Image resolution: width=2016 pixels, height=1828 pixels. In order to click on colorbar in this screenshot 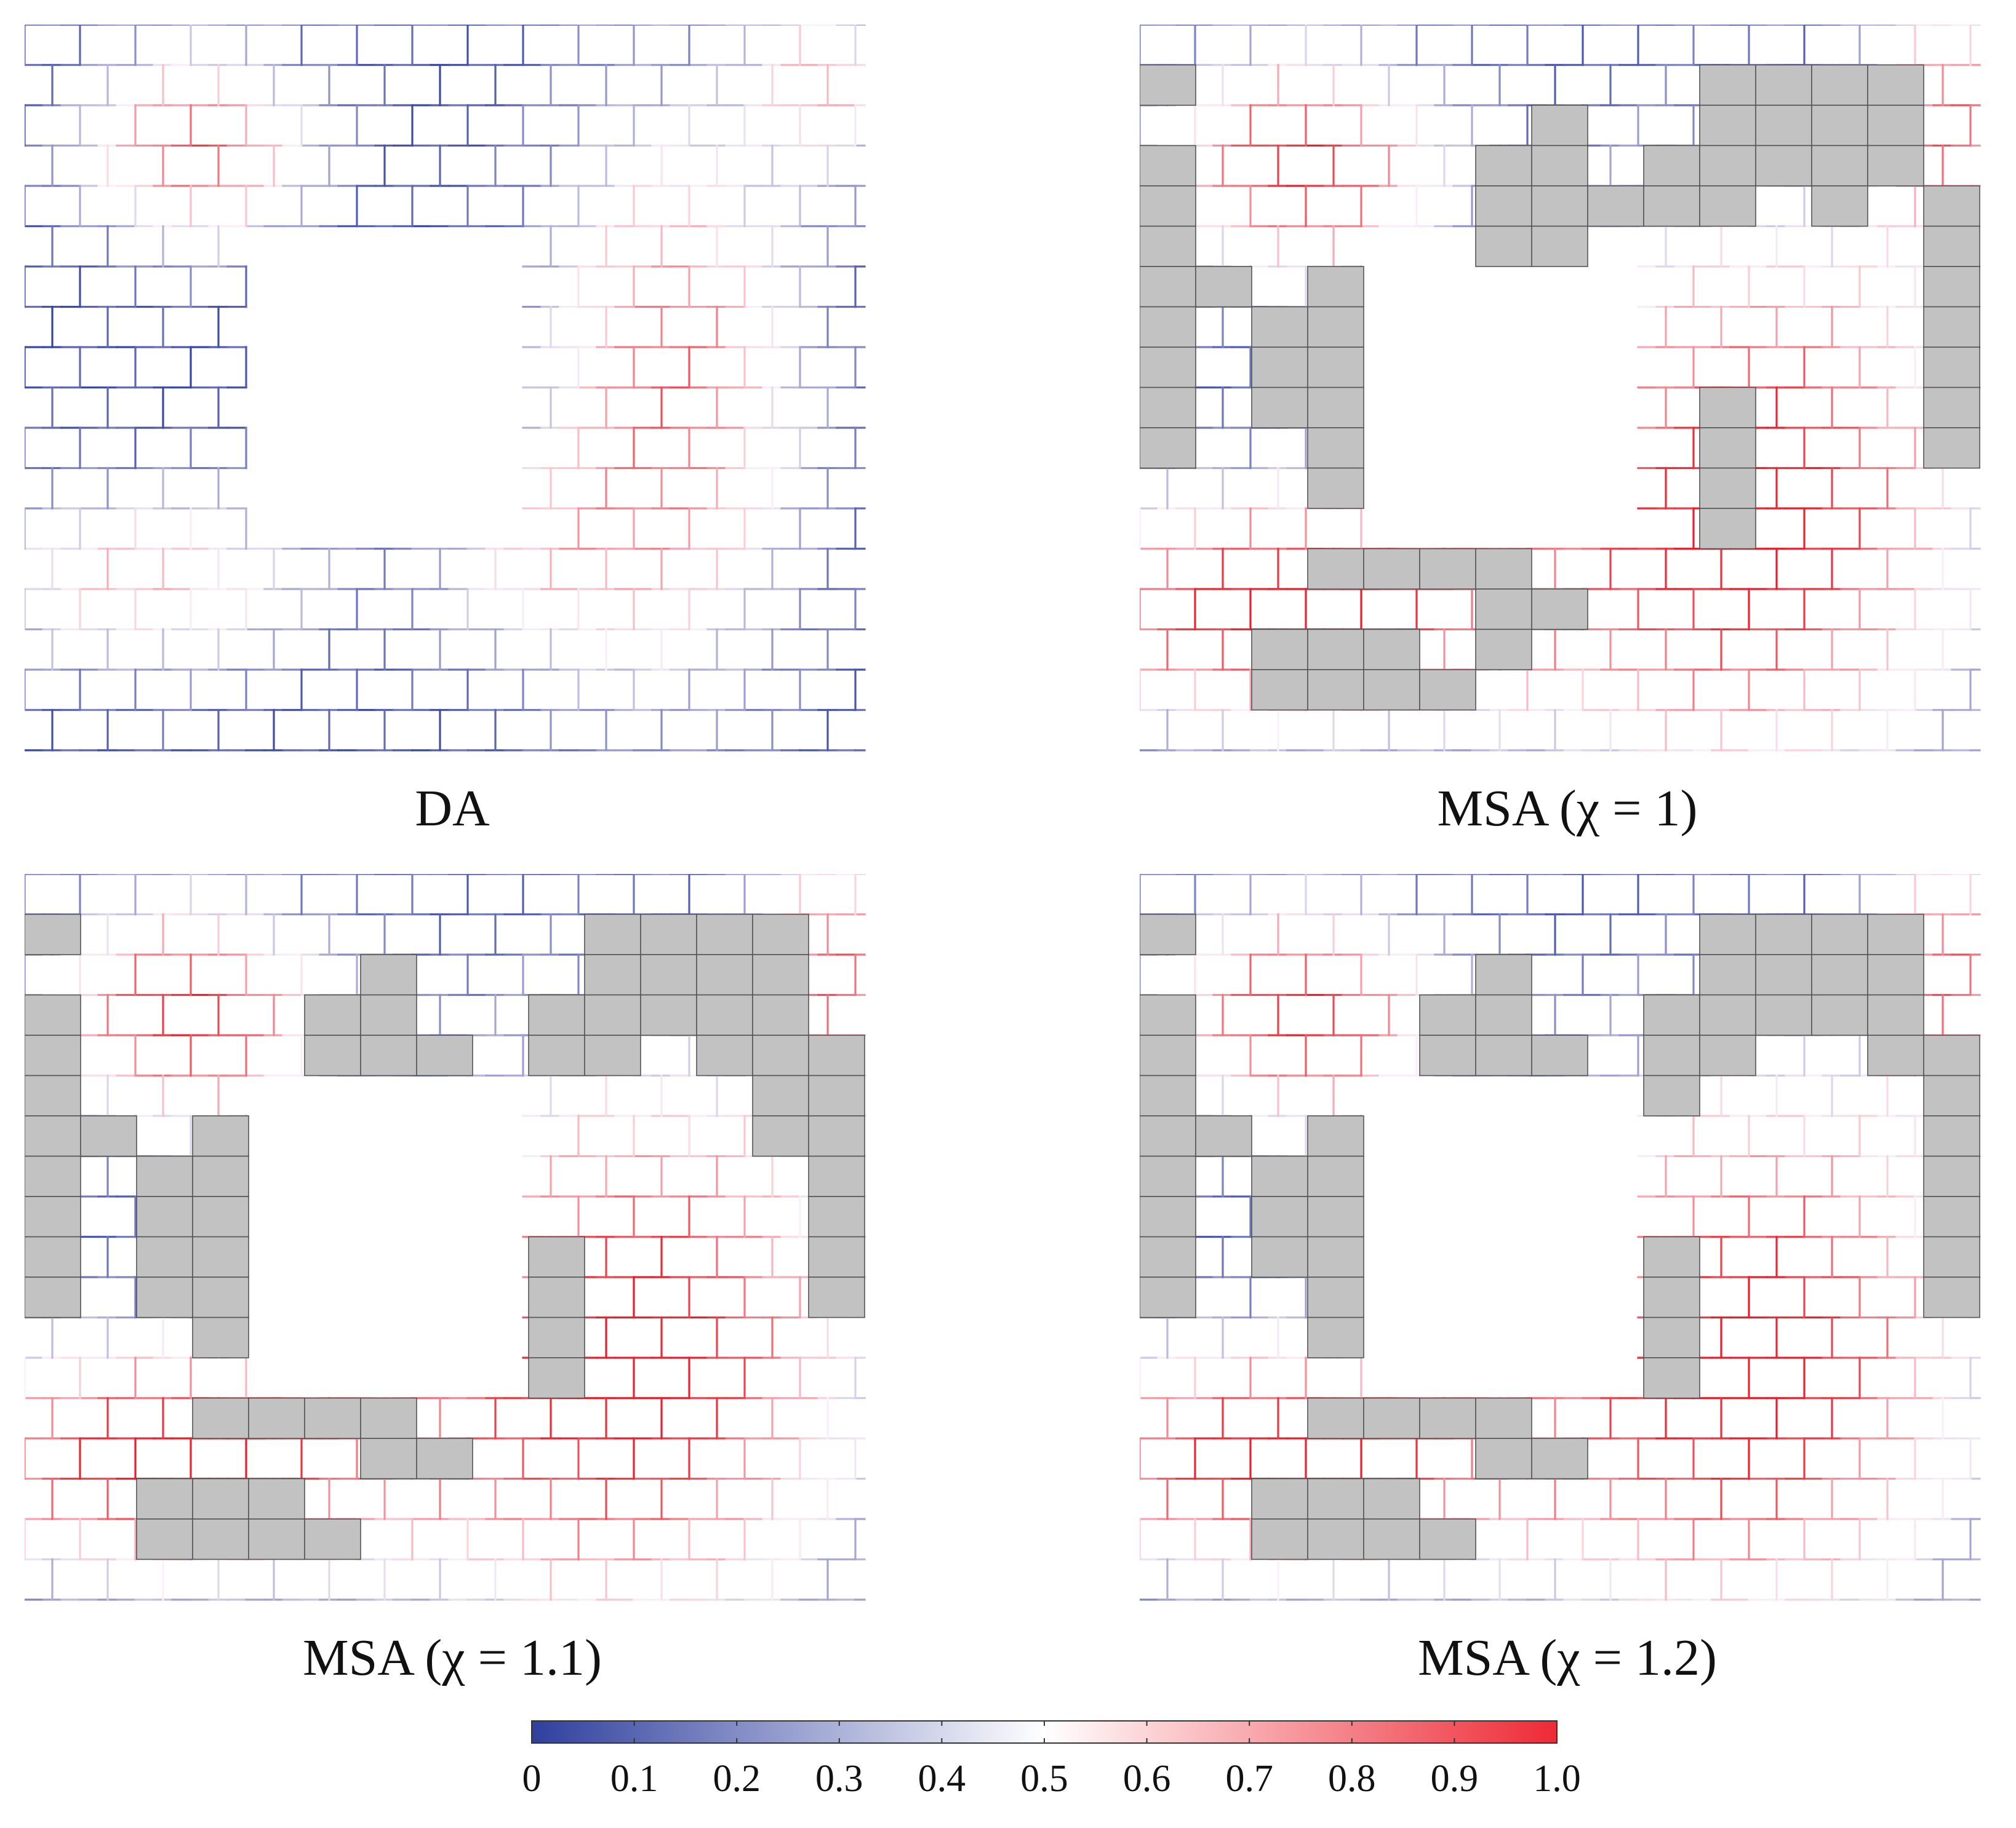, I will do `click(1044, 1733)`.